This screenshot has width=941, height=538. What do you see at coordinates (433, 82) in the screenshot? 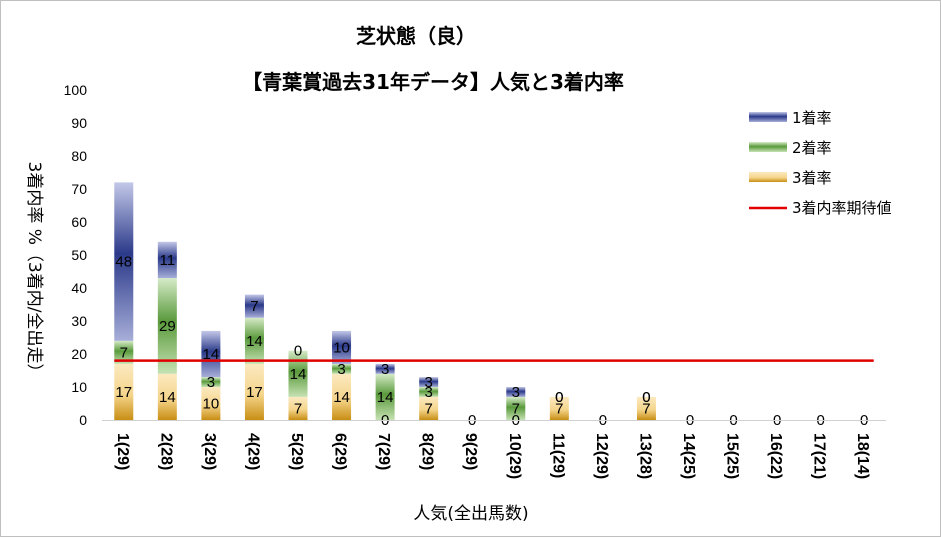
I see `chart-title-line2: 【青葉賞過去31年データ】人気と3着内率` at bounding box center [433, 82].